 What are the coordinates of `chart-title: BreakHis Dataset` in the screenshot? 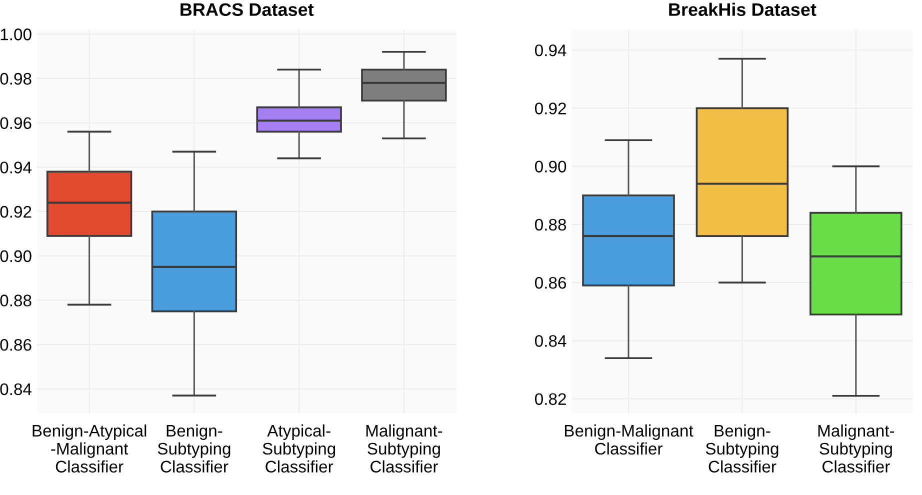 It's located at (742, 9).